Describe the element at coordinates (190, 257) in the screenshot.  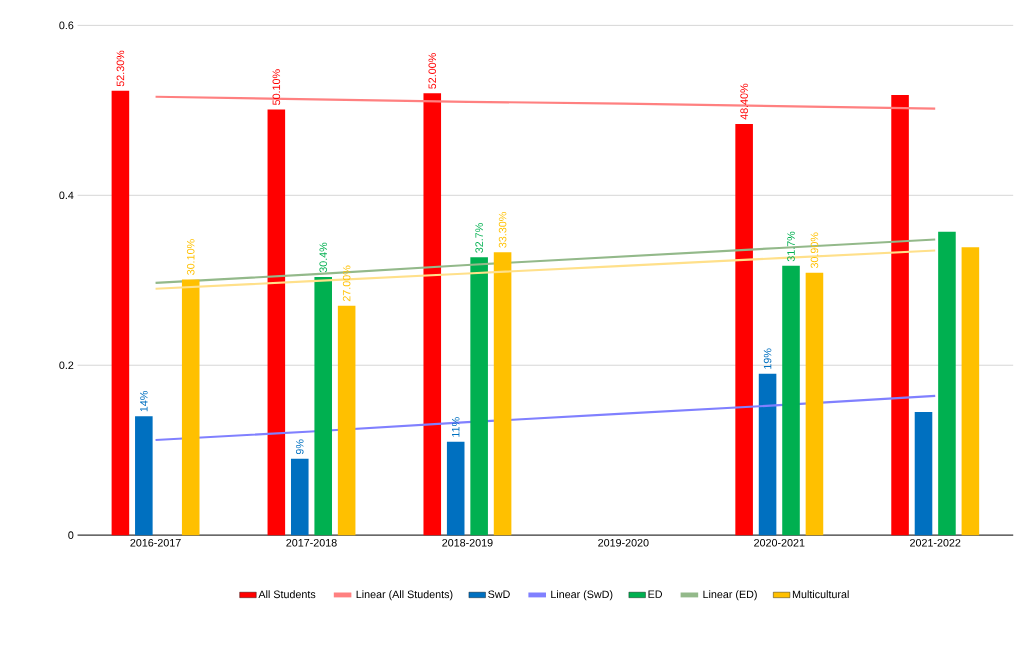
I see `data-label: 30.10%` at that location.